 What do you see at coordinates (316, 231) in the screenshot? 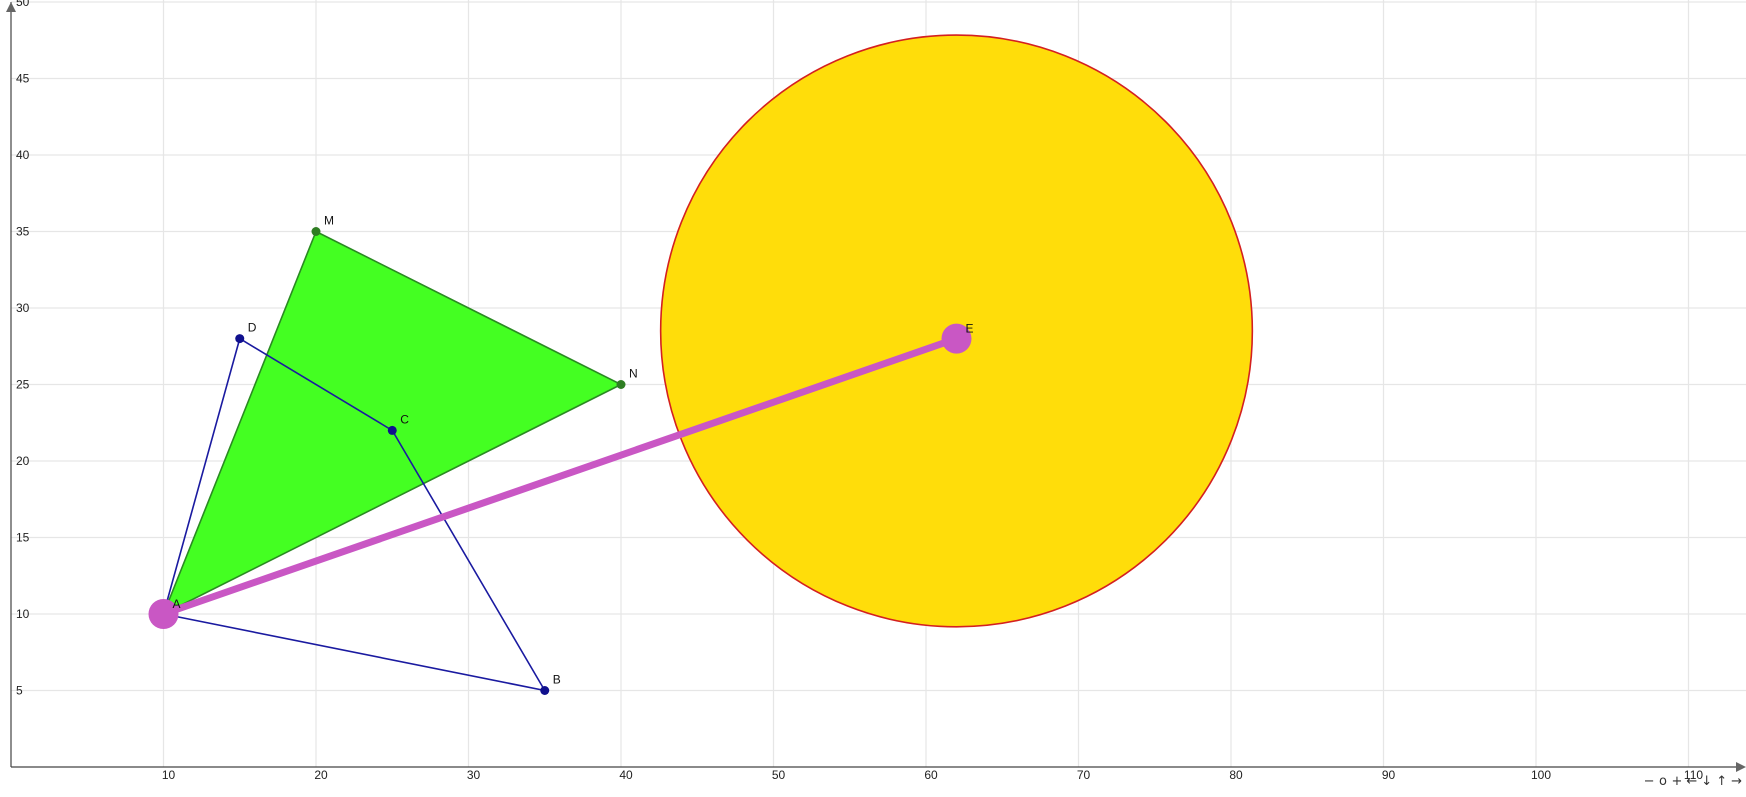
I see `point-m` at bounding box center [316, 231].